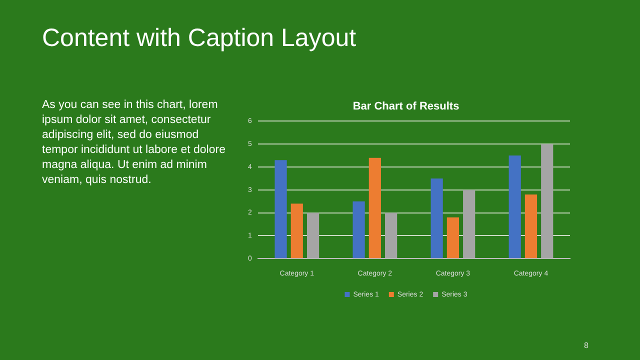  What do you see at coordinates (406, 106) in the screenshot?
I see `chart-title: Bar Chart of Results` at bounding box center [406, 106].